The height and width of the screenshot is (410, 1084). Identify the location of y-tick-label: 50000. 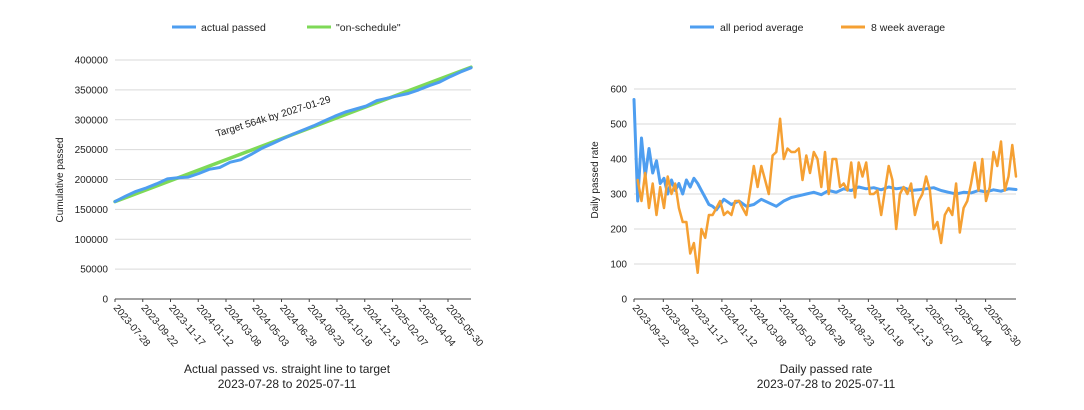
(94, 270).